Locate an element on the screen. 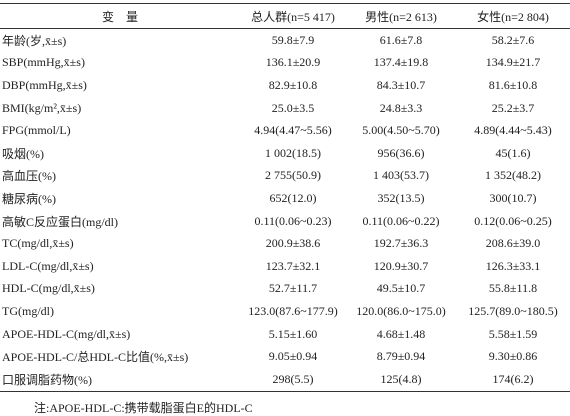 The height and width of the screenshot is (416, 570). cell: 81.6±10.8 is located at coordinates (513, 84).